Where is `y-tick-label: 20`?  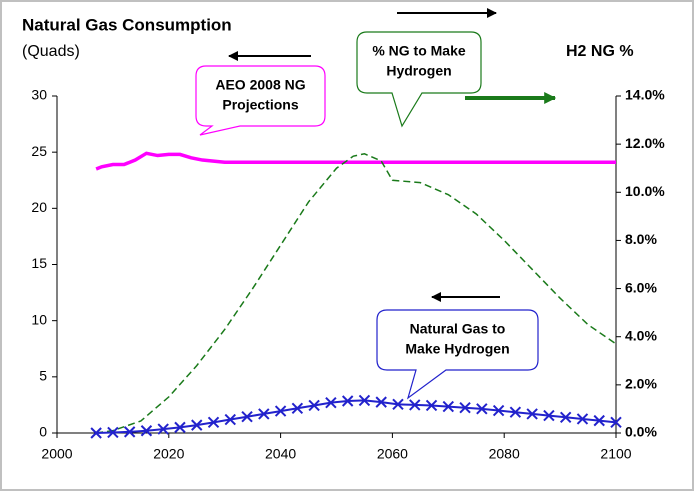 y-tick-label: 20 is located at coordinates (39, 207).